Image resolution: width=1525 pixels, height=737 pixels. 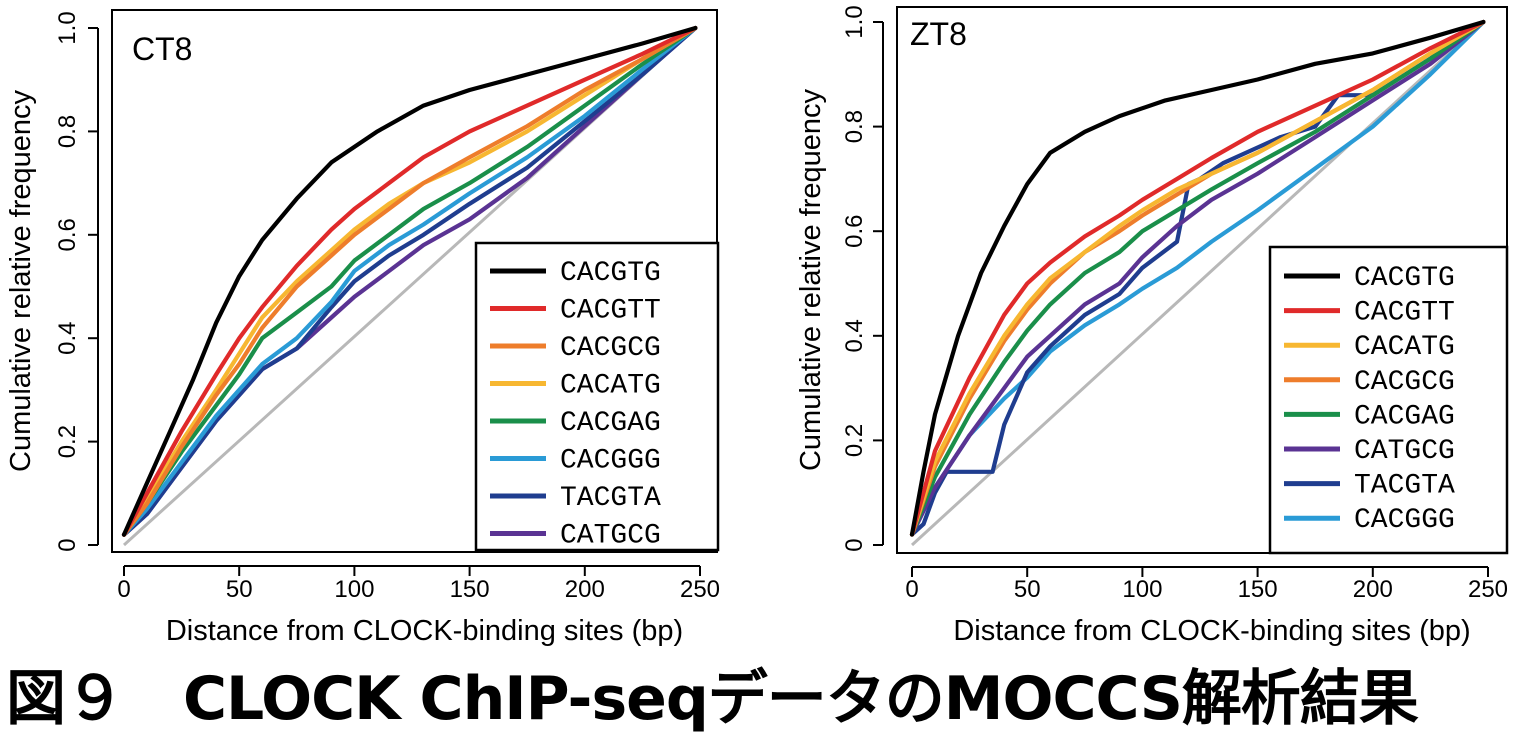 What do you see at coordinates (162, 49) in the screenshot?
I see `panel-label: CT8` at bounding box center [162, 49].